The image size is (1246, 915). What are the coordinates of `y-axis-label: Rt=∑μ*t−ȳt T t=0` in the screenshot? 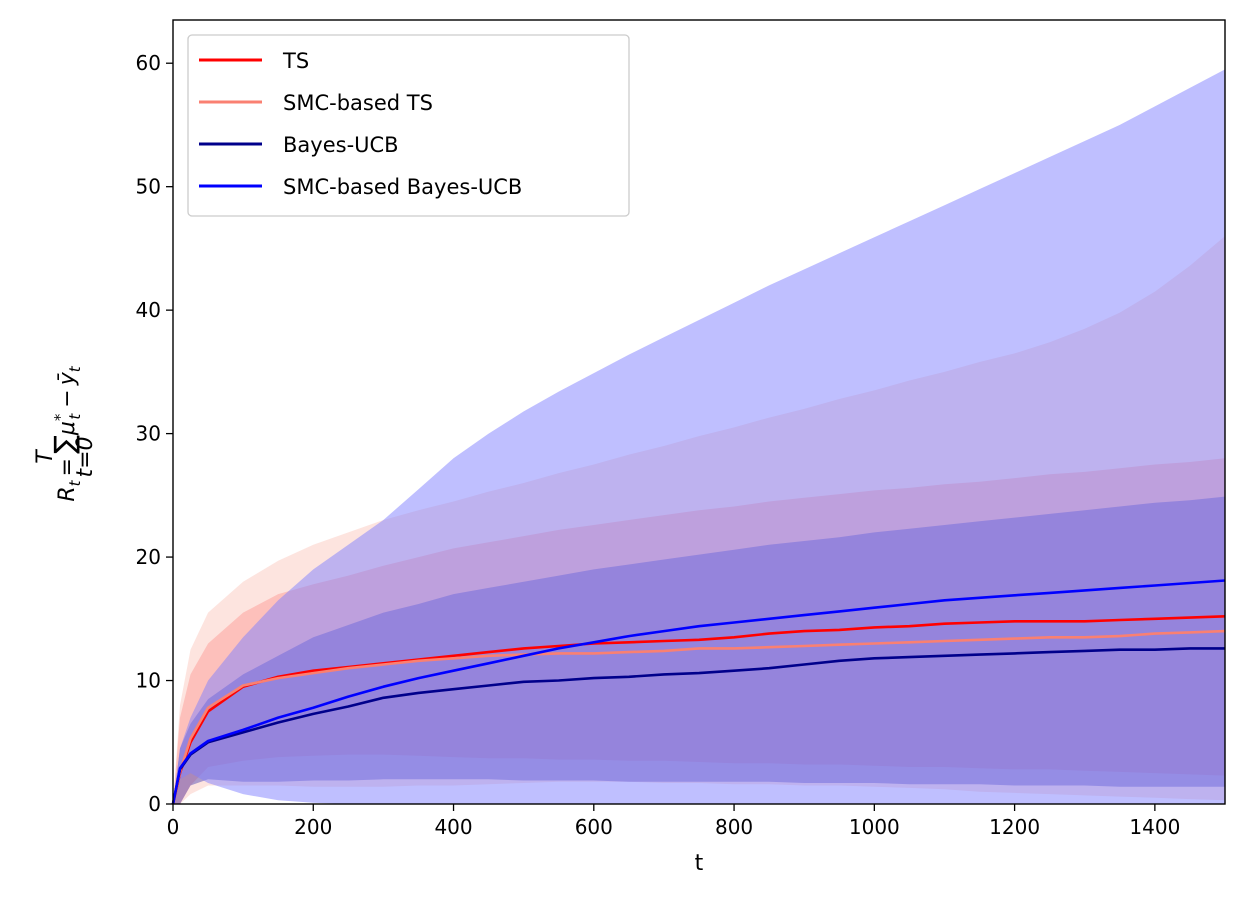 It's located at (65, 433).